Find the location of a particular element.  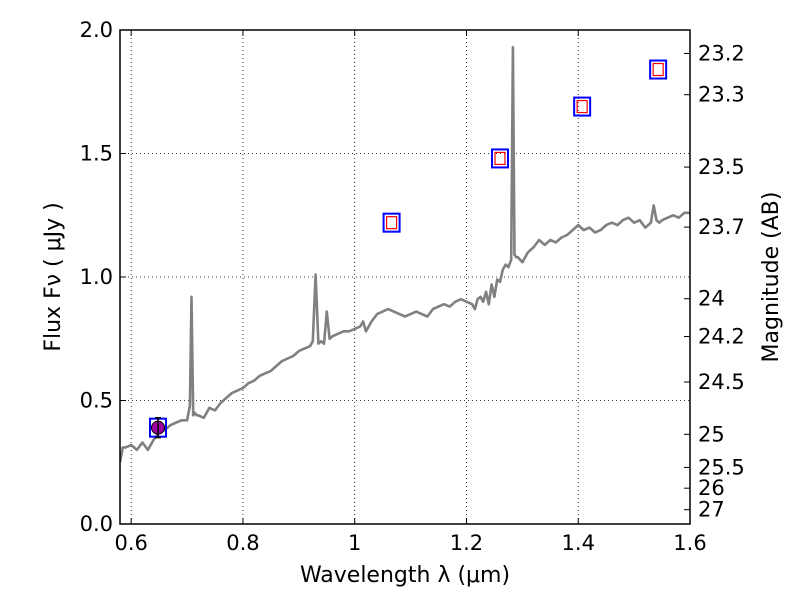

y2-tick-label: 24.5 is located at coordinates (721, 382).